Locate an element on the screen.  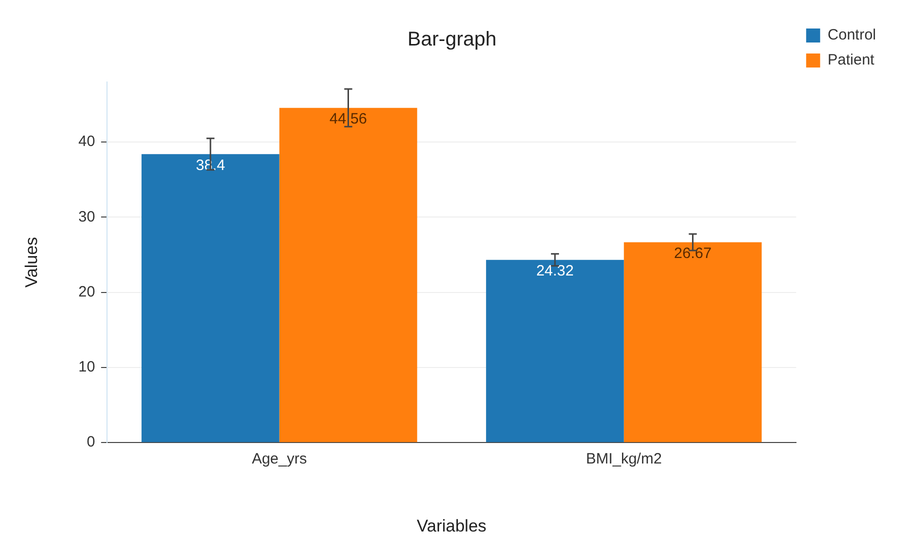
y-tick-label: 10 is located at coordinates (87, 367).